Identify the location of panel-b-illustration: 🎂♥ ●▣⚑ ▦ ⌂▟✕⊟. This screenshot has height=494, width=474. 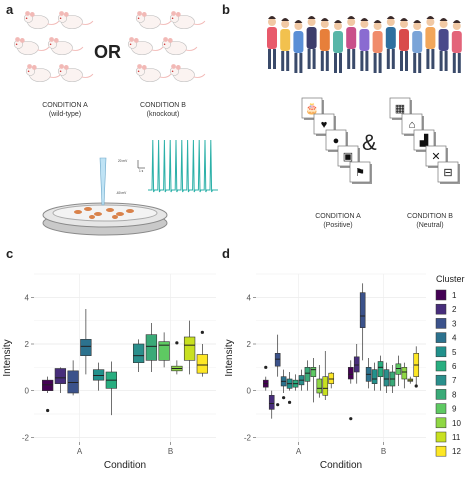
(364, 100).